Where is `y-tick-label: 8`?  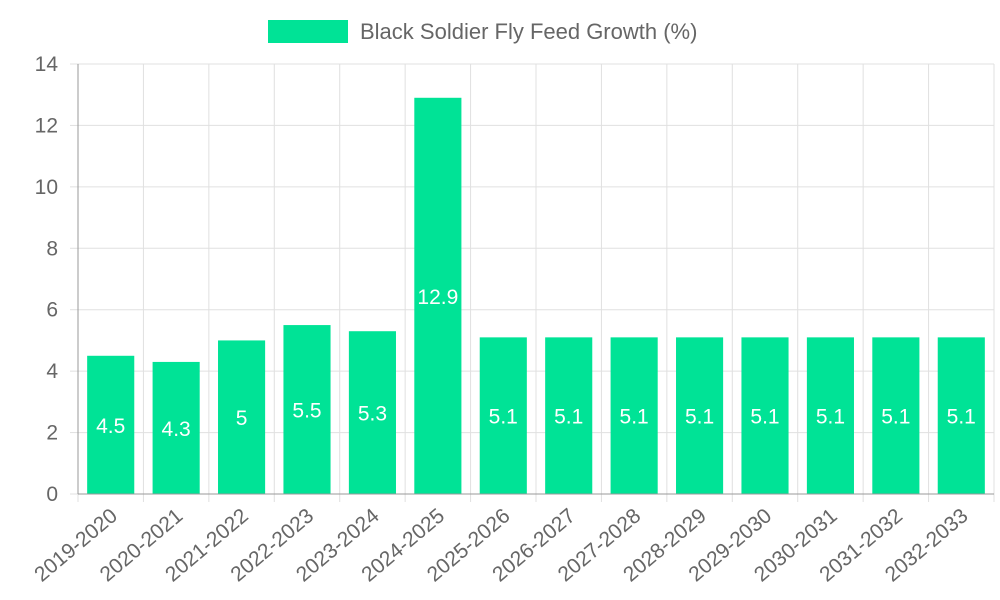 y-tick-label: 8 is located at coordinates (52, 248).